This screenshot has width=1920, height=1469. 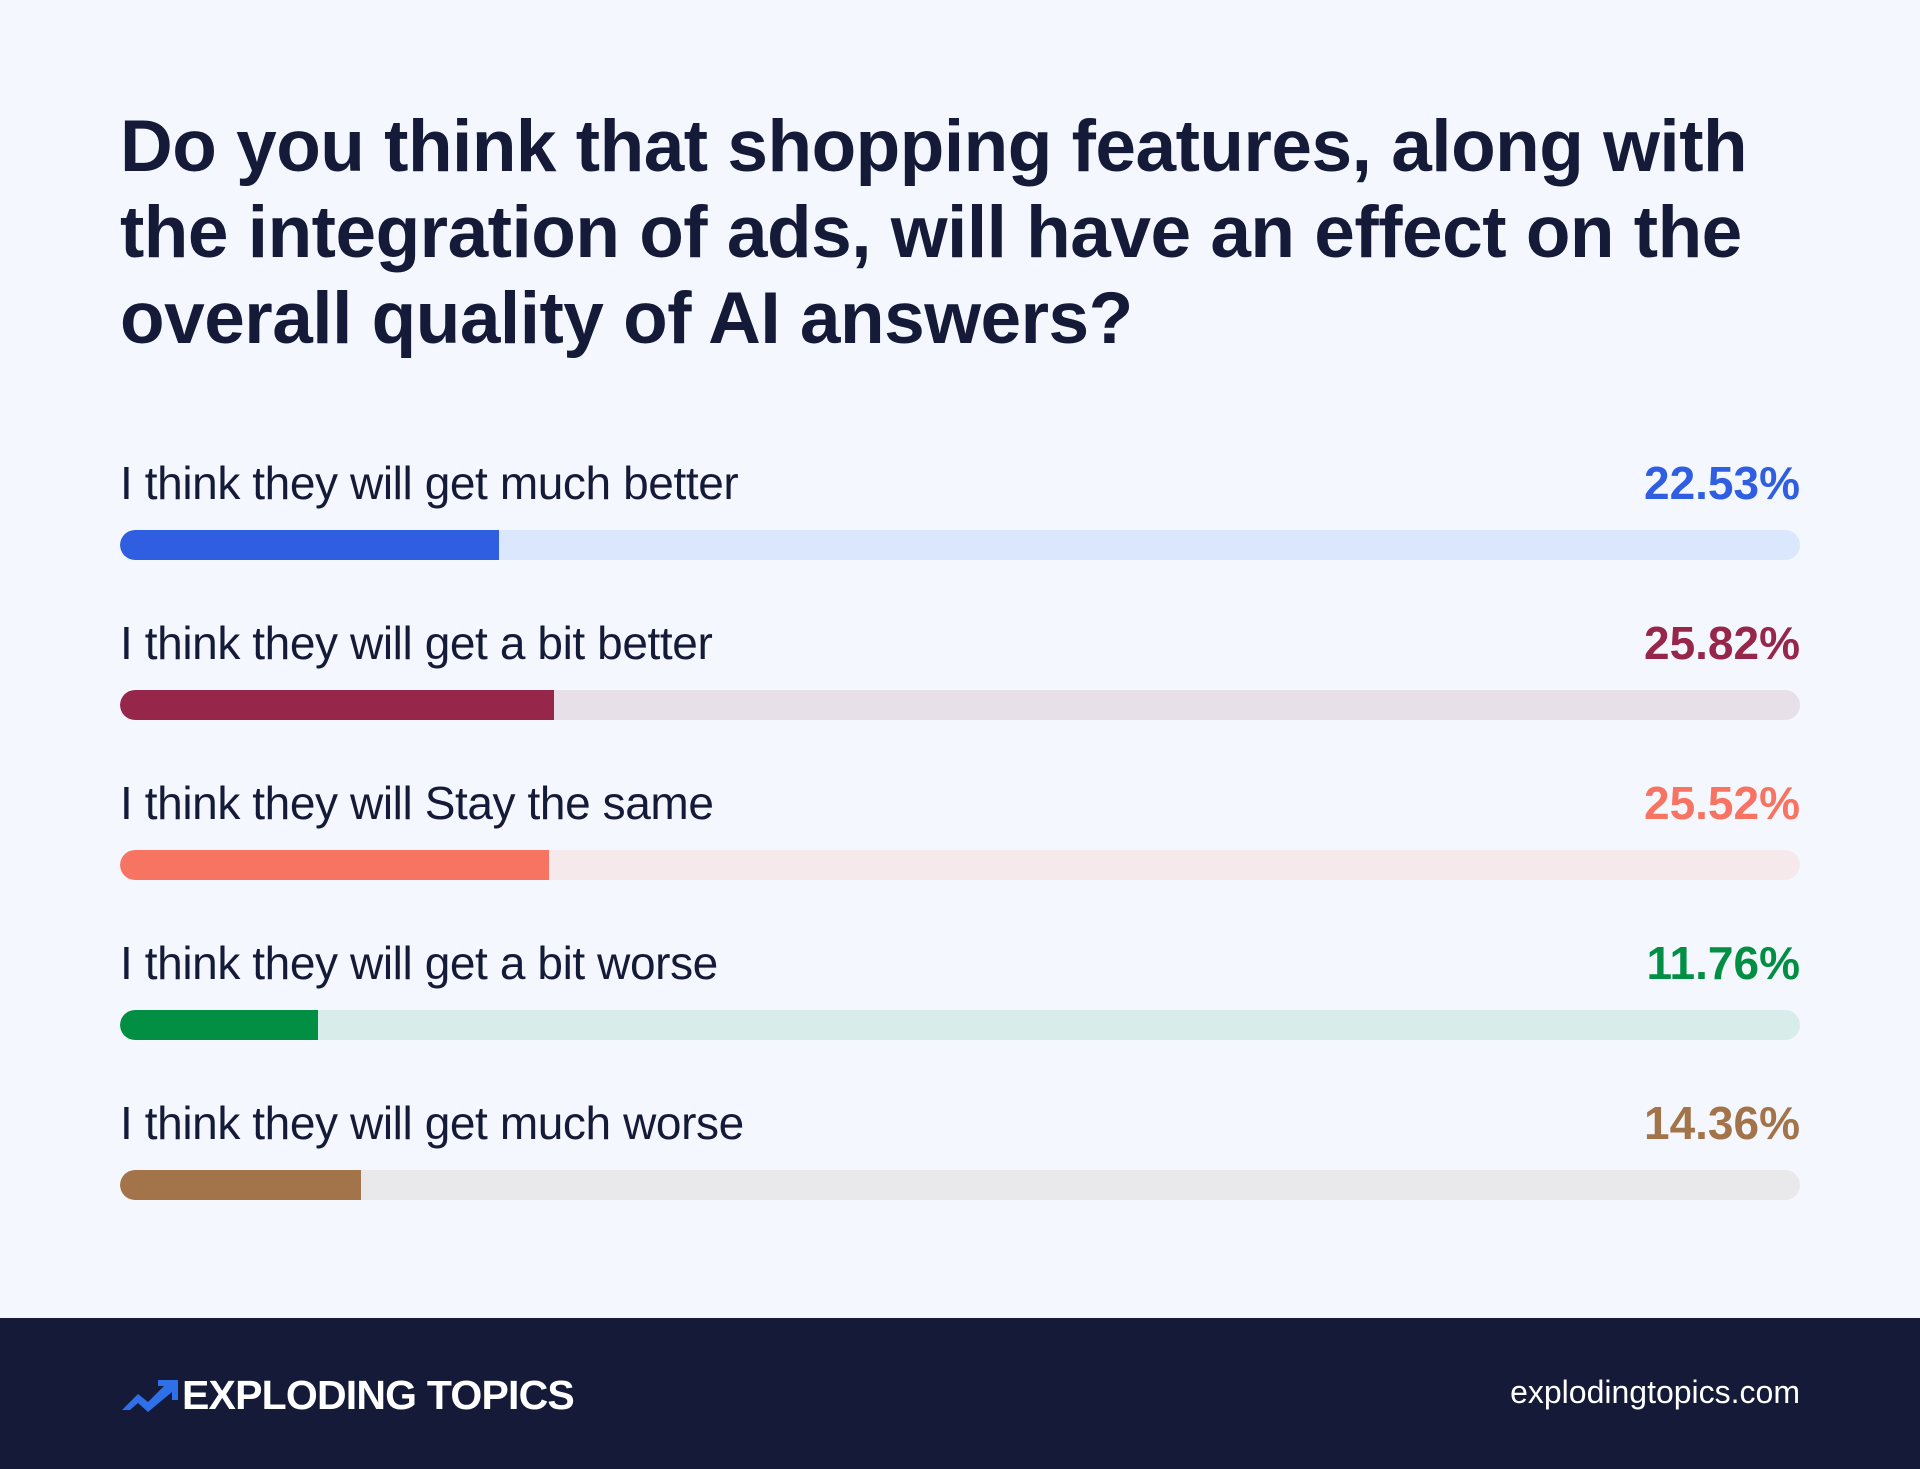 I want to click on bar-value: 25.52%, so click(x=1721, y=803).